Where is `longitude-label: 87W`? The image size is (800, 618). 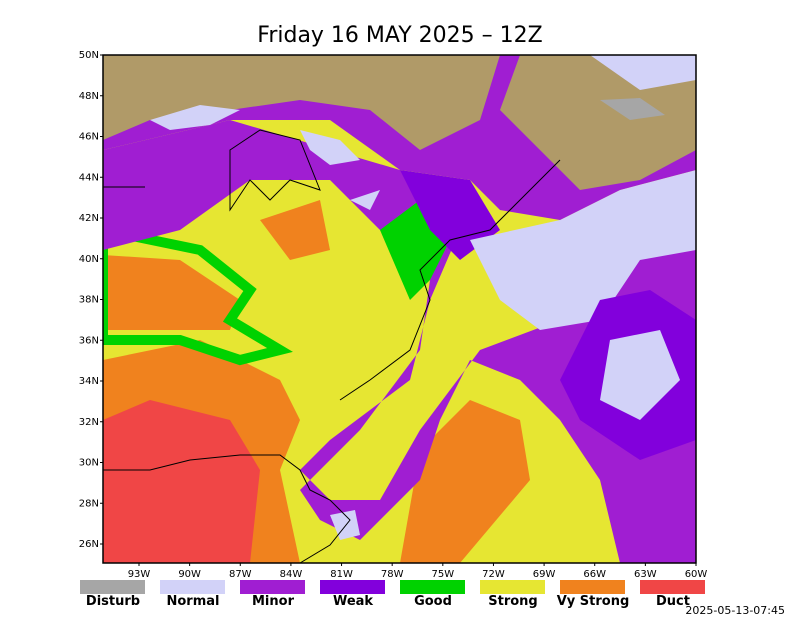
longitude-label: 87W is located at coordinates (240, 574).